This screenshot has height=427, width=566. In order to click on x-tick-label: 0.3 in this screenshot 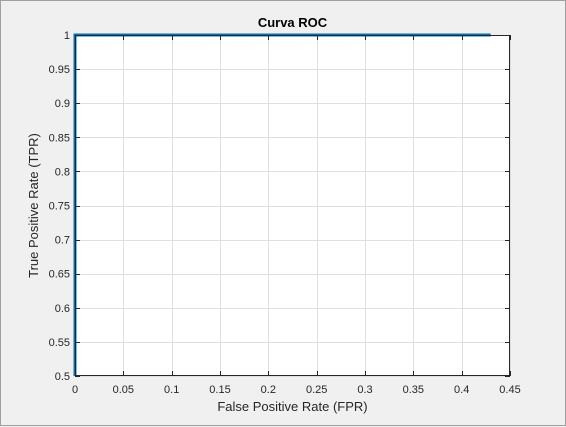, I will do `click(364, 390)`.